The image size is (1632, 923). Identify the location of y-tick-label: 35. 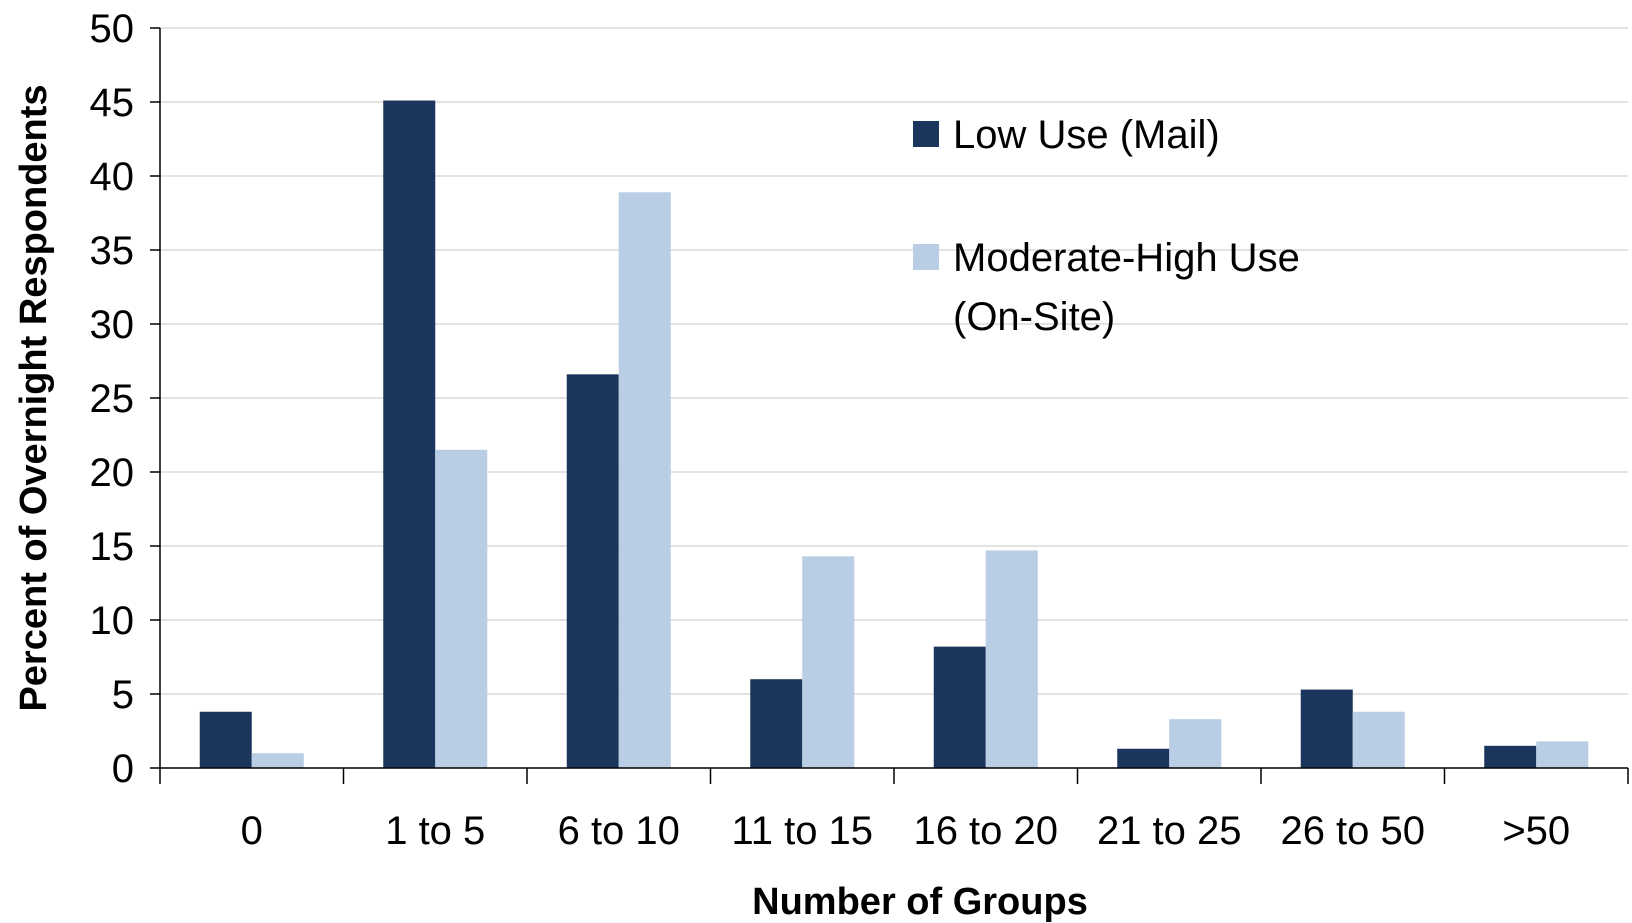
(112, 251).